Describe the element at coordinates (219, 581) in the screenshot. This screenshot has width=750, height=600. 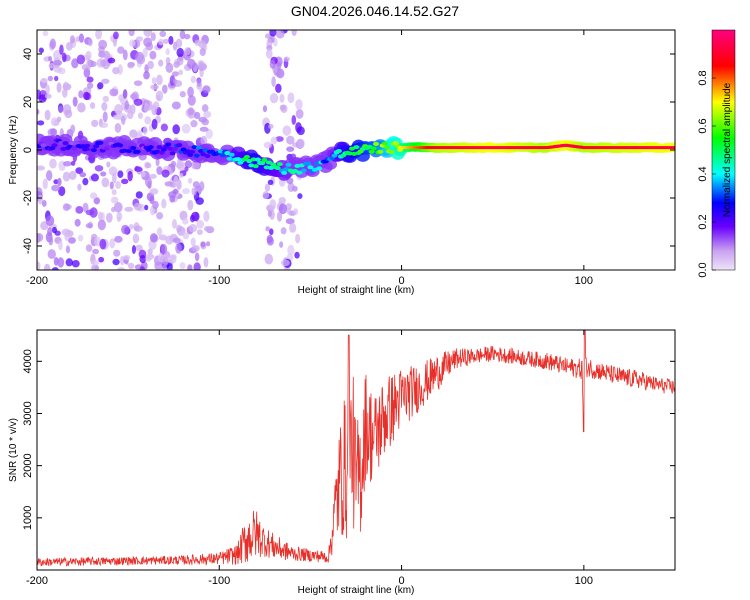
I see `snr-x-tick-label: -100` at that location.